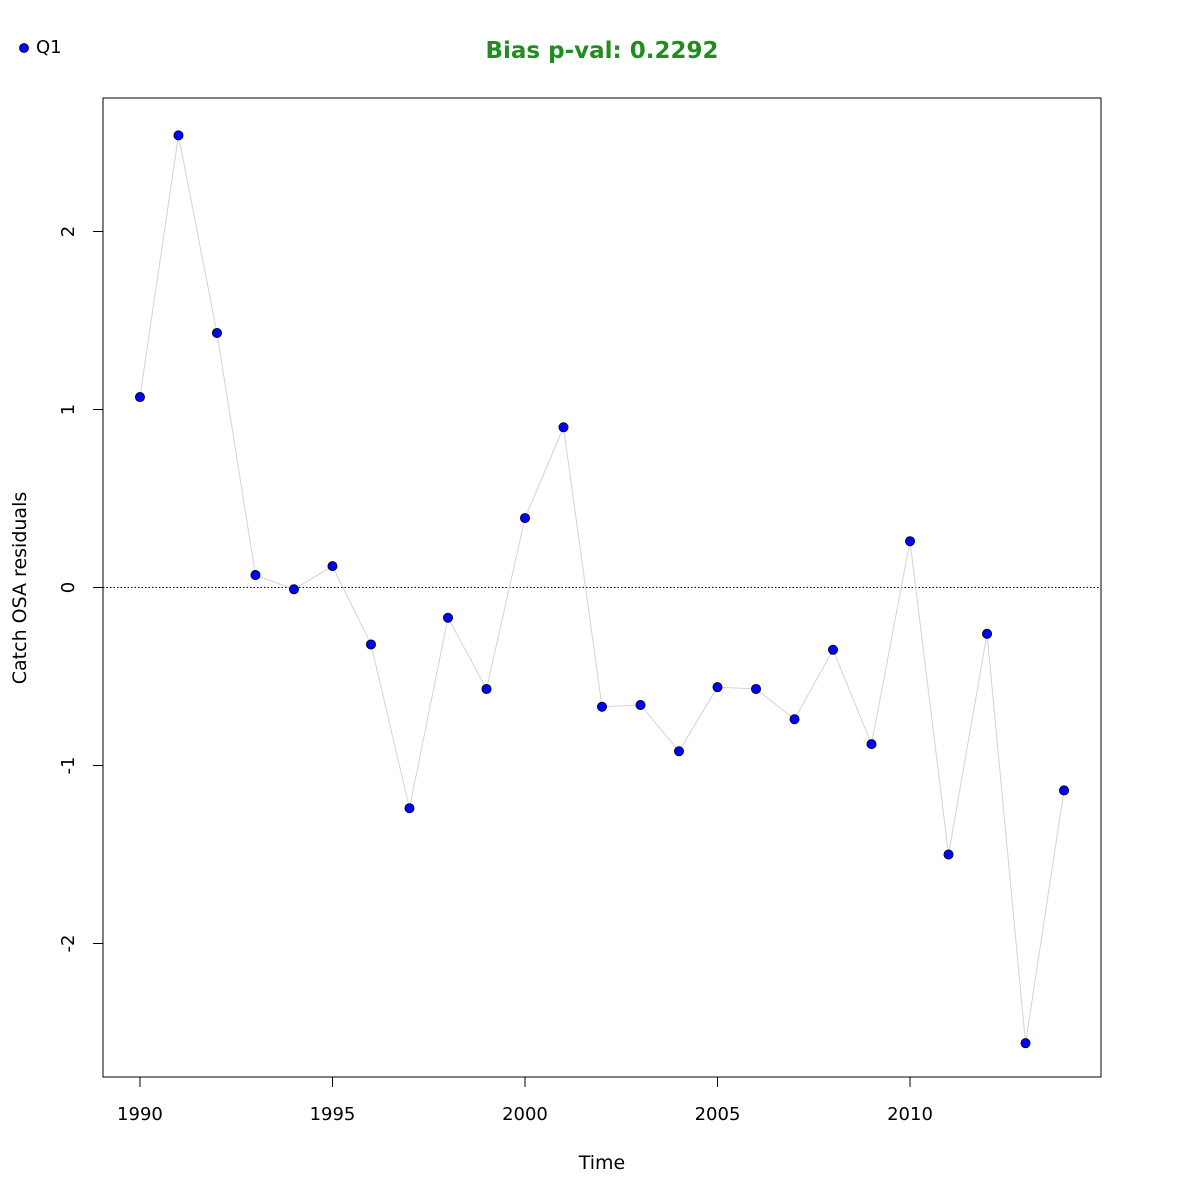 The image size is (1200, 1200). What do you see at coordinates (833, 649) in the screenshot?
I see `data-point-2008` at bounding box center [833, 649].